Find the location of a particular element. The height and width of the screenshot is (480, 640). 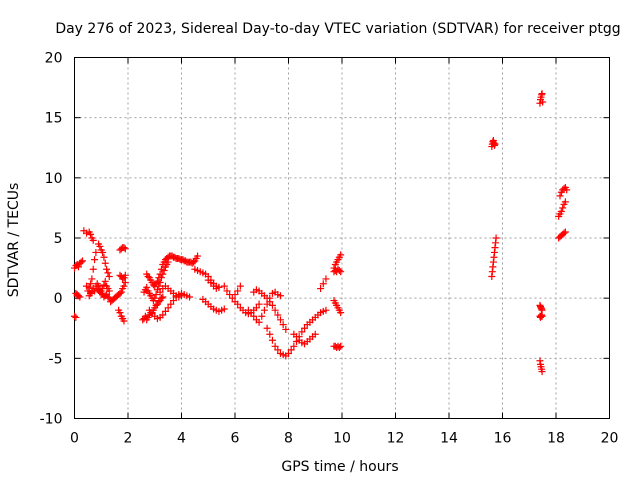

x-tick-label: 8 is located at coordinates (288, 439).